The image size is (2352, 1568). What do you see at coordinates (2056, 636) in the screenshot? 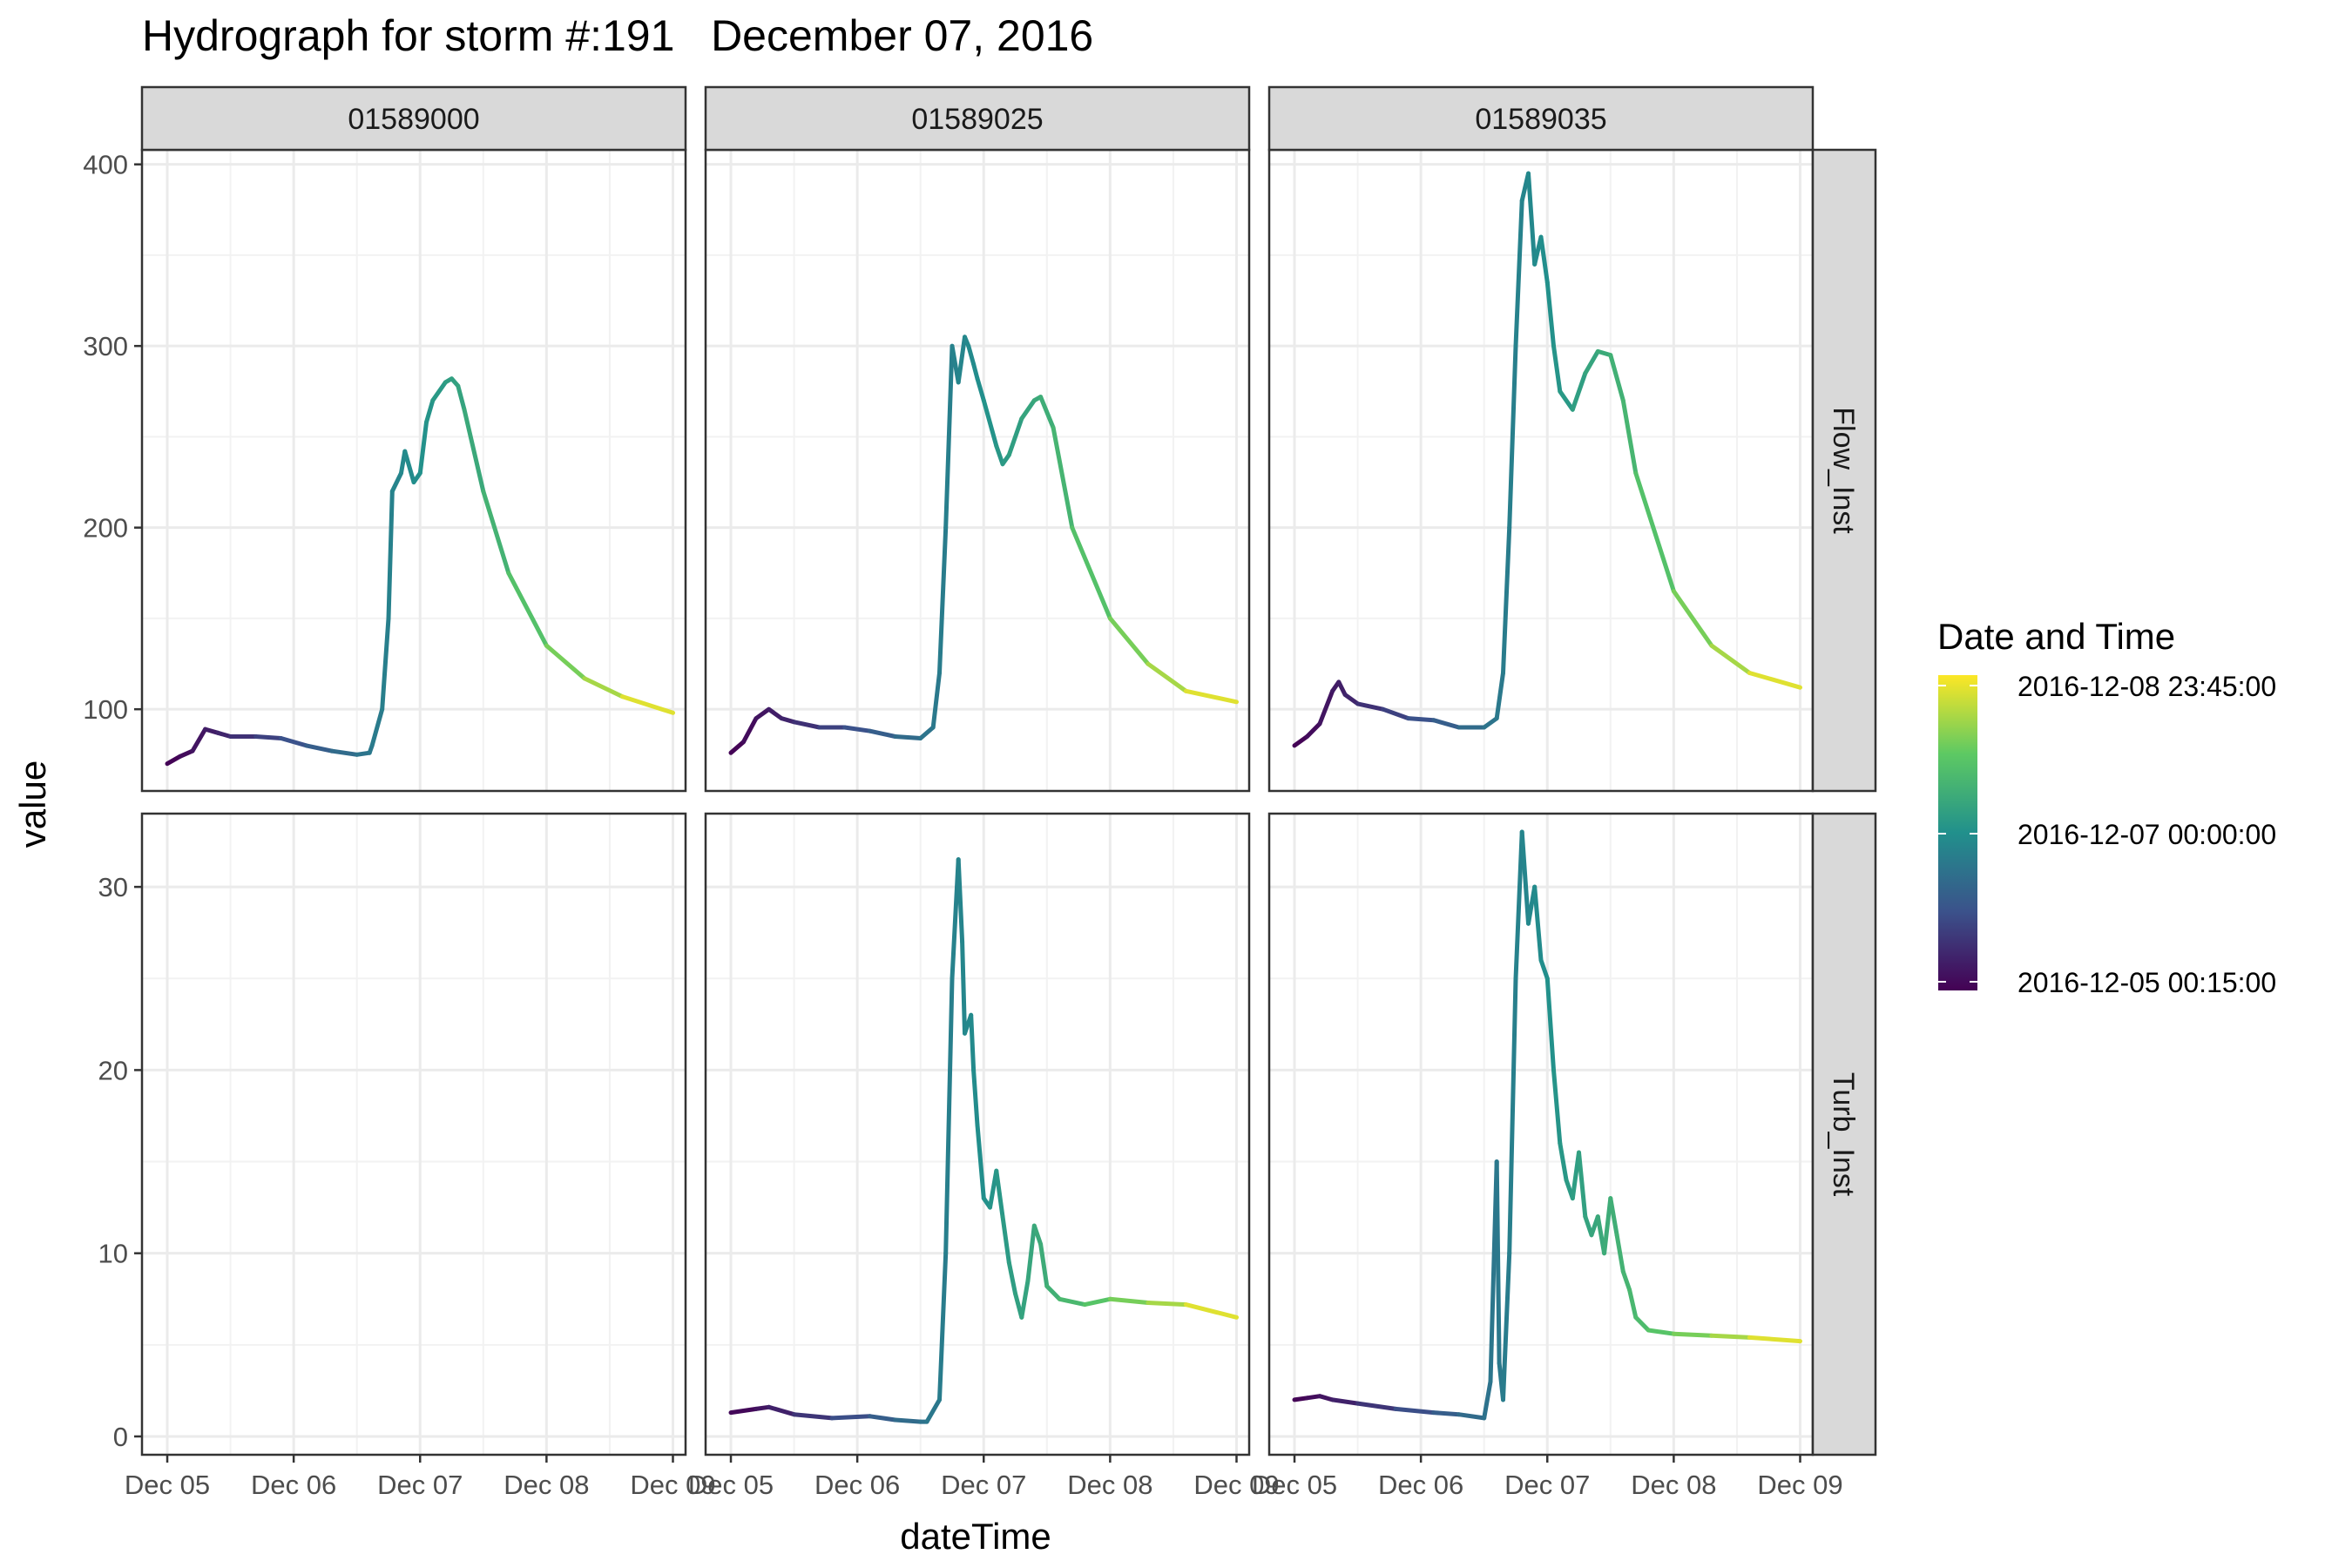
I see `legend-title: Date and Time` at bounding box center [2056, 636].